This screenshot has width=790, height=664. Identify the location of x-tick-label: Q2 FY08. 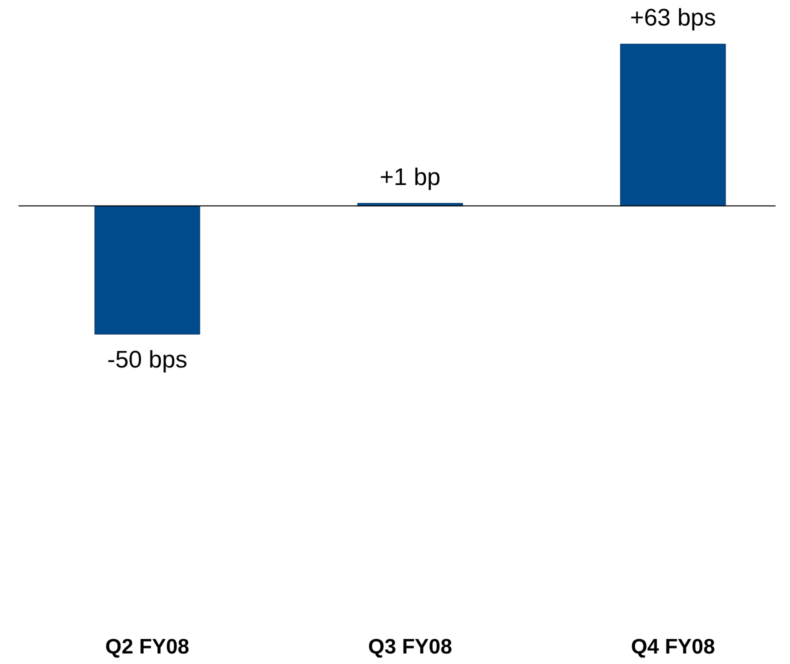
(147, 647).